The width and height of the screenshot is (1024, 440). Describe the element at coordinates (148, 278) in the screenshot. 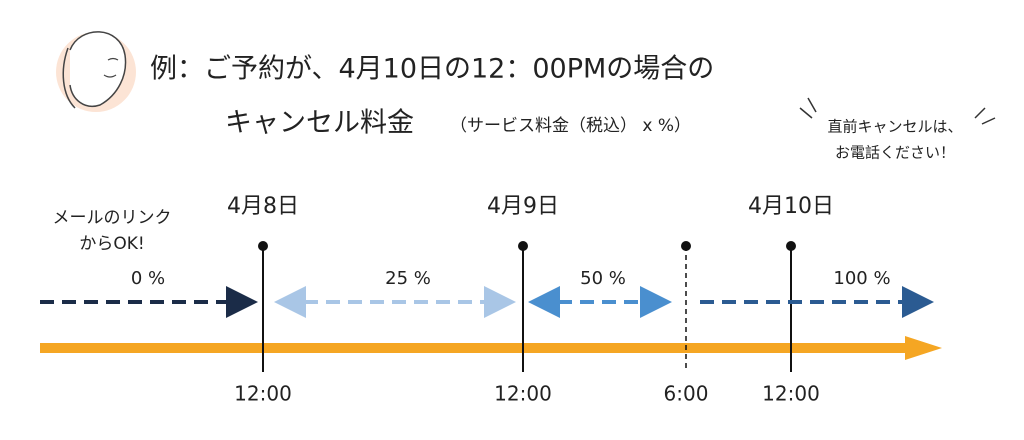

I see `percent-label: 0 %` at that location.